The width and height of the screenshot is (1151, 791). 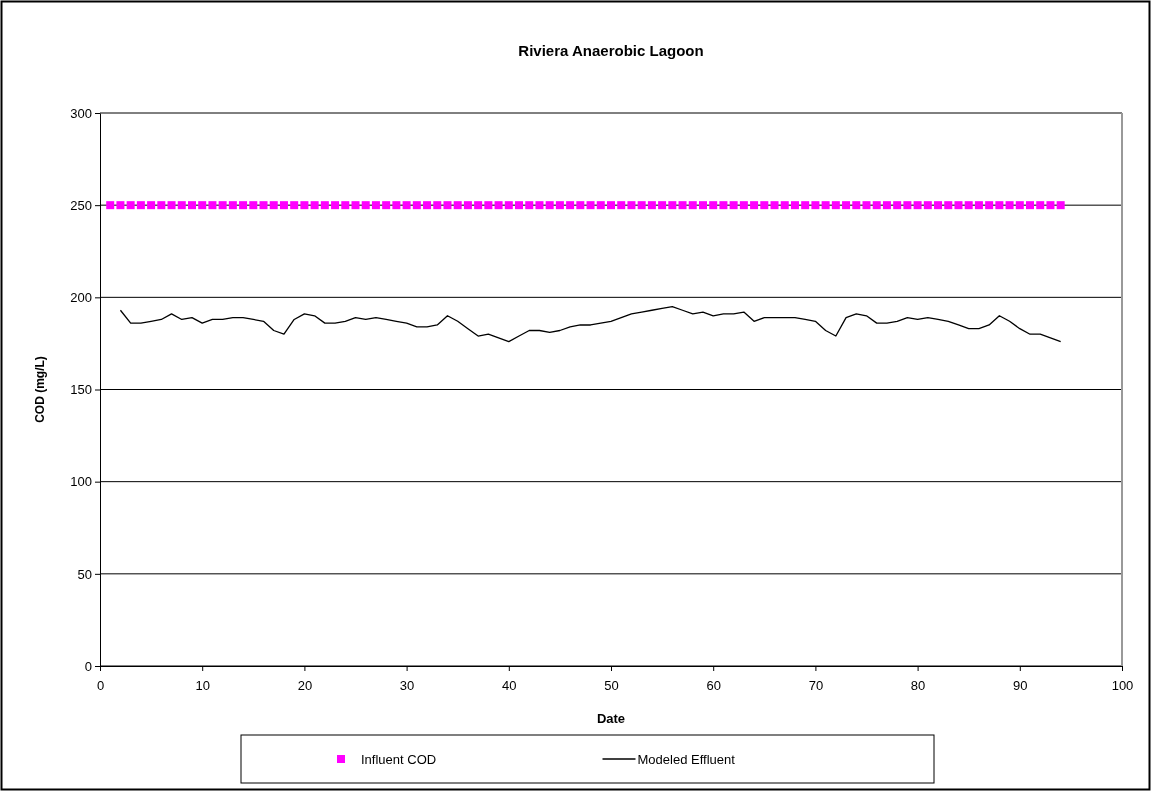 I want to click on y-tick-label: 300, so click(x=81, y=113).